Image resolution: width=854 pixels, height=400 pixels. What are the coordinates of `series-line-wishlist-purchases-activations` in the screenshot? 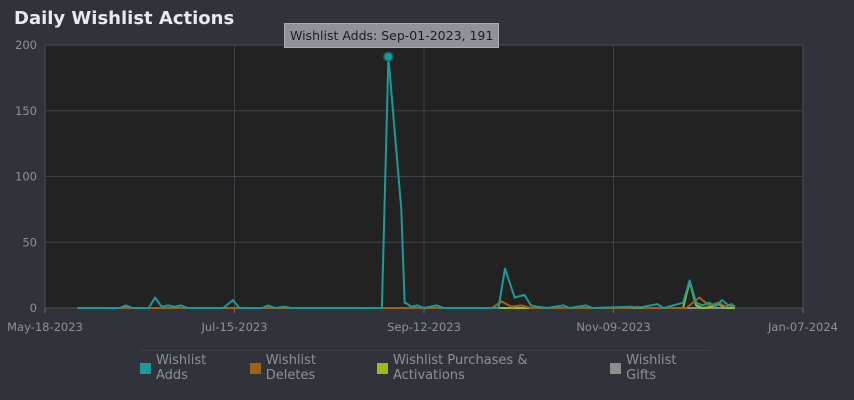 It's located at (406, 294).